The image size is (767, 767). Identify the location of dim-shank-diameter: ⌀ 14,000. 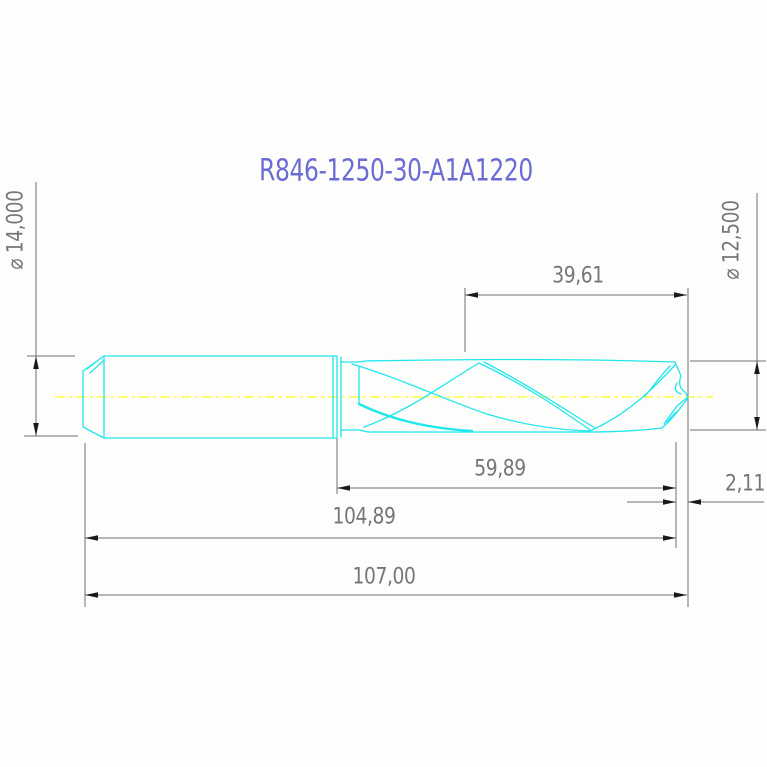
(16, 230).